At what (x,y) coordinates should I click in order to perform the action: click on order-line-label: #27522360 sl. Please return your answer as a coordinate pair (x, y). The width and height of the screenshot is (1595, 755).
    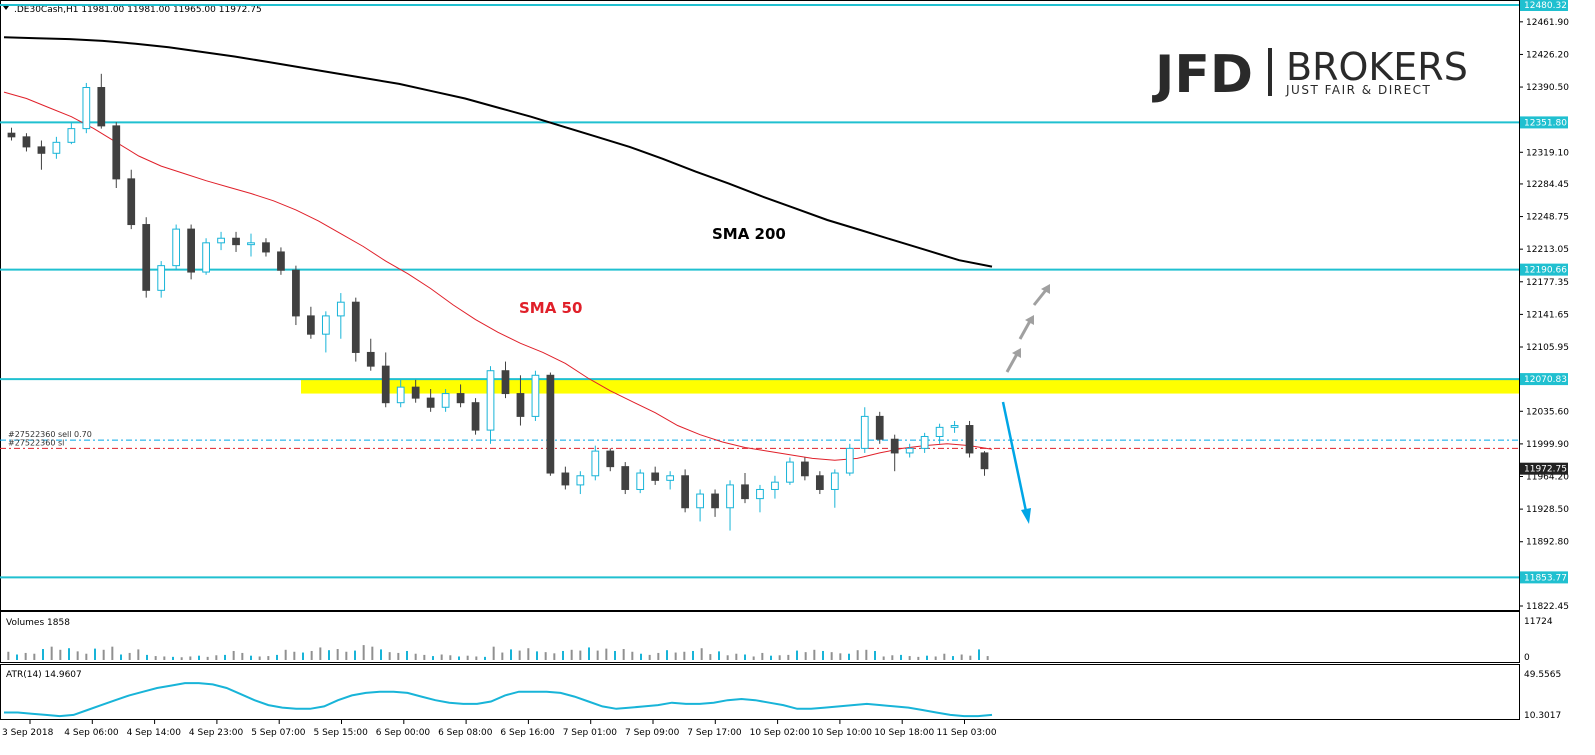
    Looking at the image, I should click on (36, 442).